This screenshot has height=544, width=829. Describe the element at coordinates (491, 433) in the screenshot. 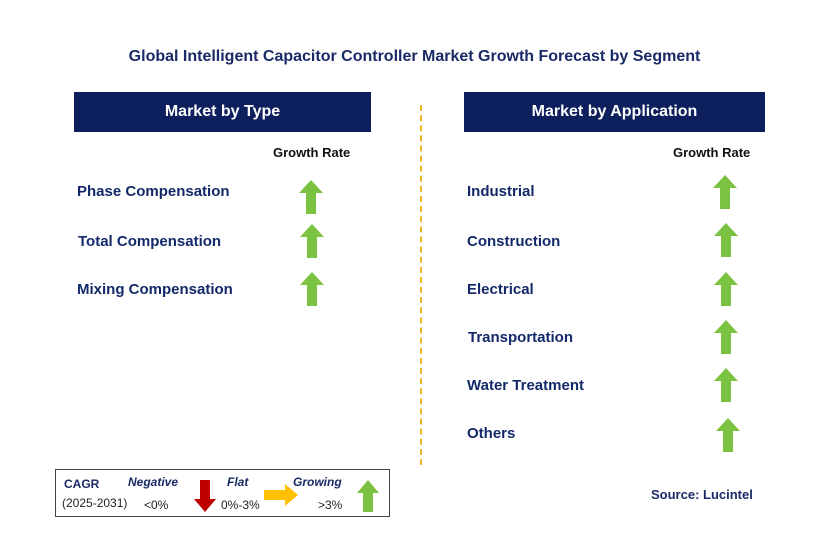

I see `application-row-label: Others` at that location.